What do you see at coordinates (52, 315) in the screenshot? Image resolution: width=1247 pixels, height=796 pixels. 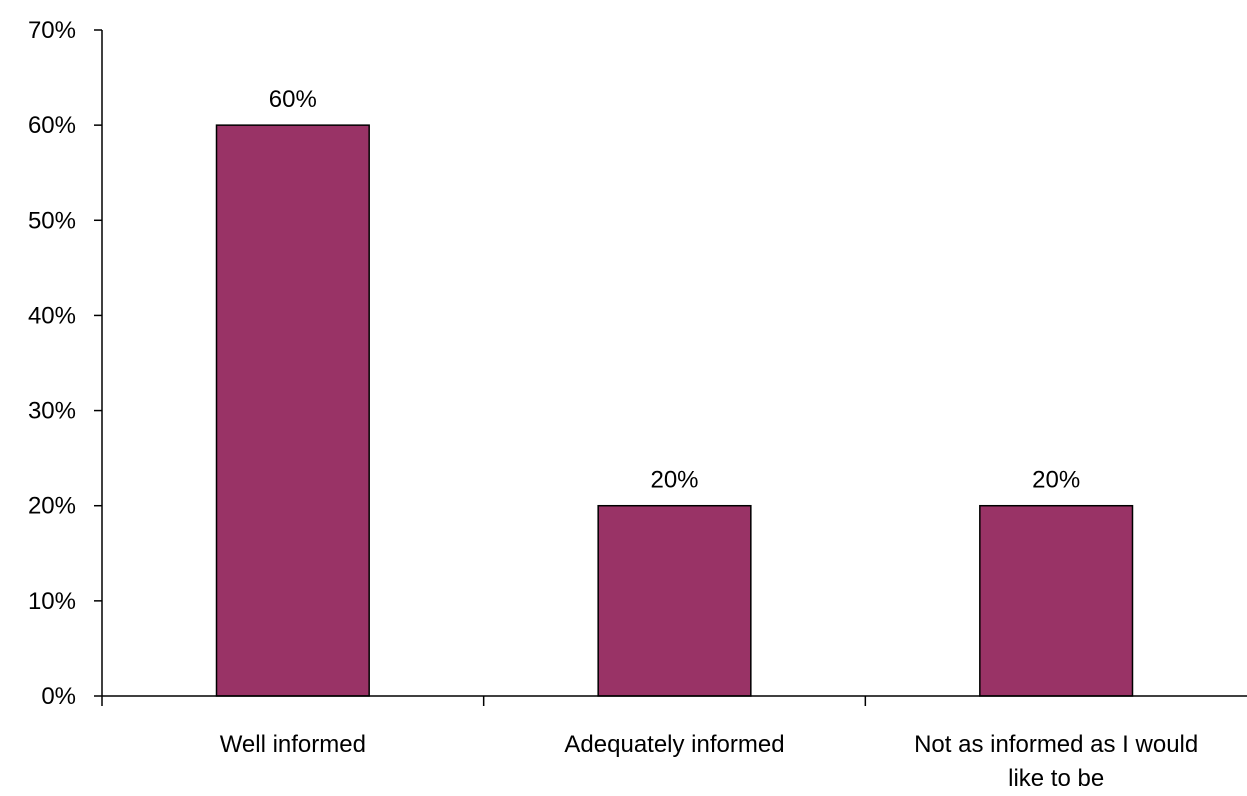 I see `y-tick-label: 40%` at bounding box center [52, 315].